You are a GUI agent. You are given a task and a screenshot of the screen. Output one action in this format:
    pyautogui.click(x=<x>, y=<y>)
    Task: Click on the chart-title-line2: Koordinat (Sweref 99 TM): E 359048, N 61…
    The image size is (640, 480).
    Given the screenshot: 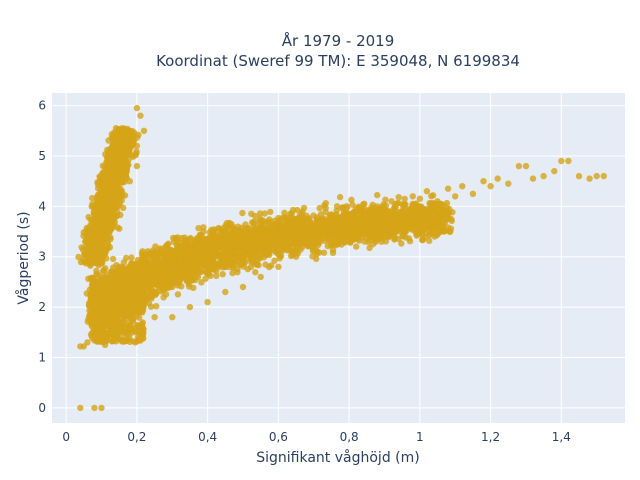 What is the action you would take?
    pyautogui.click(x=338, y=61)
    